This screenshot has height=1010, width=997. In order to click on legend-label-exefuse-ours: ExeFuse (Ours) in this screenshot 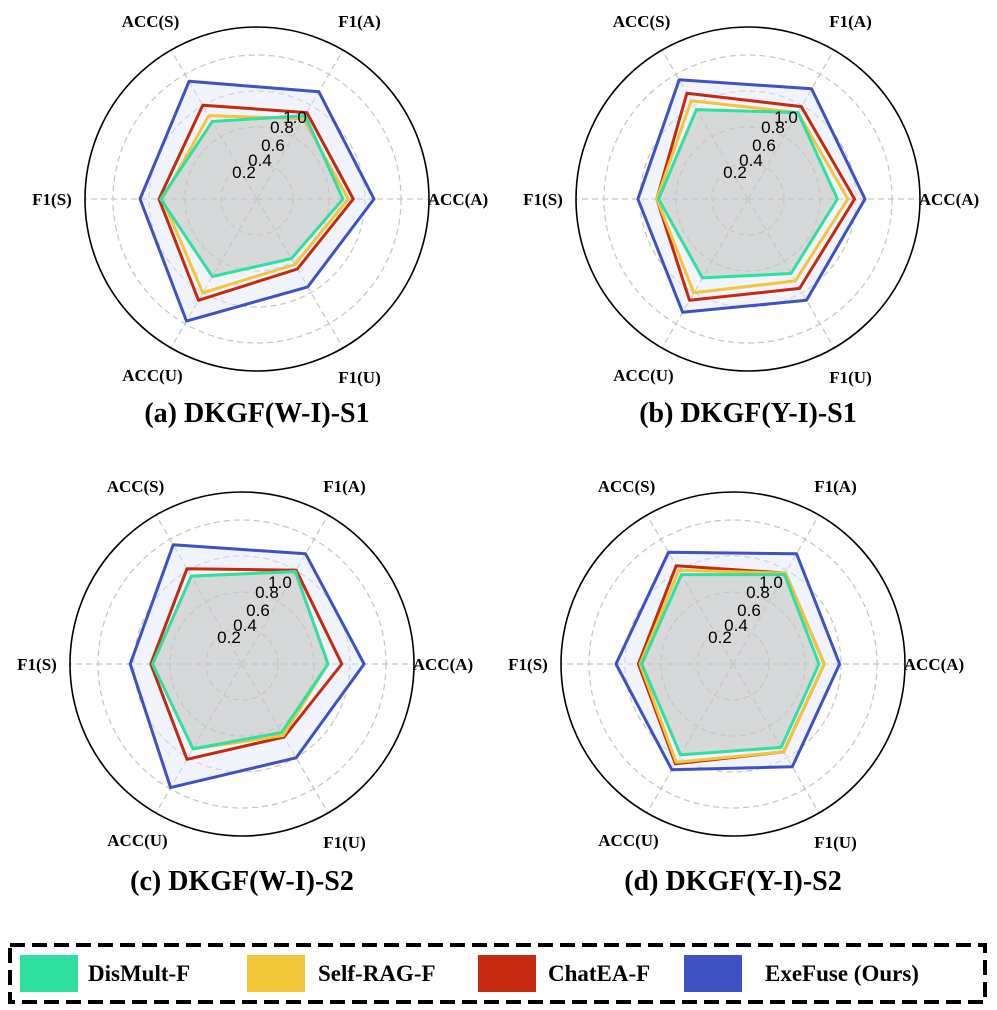, I will do `click(842, 973)`.